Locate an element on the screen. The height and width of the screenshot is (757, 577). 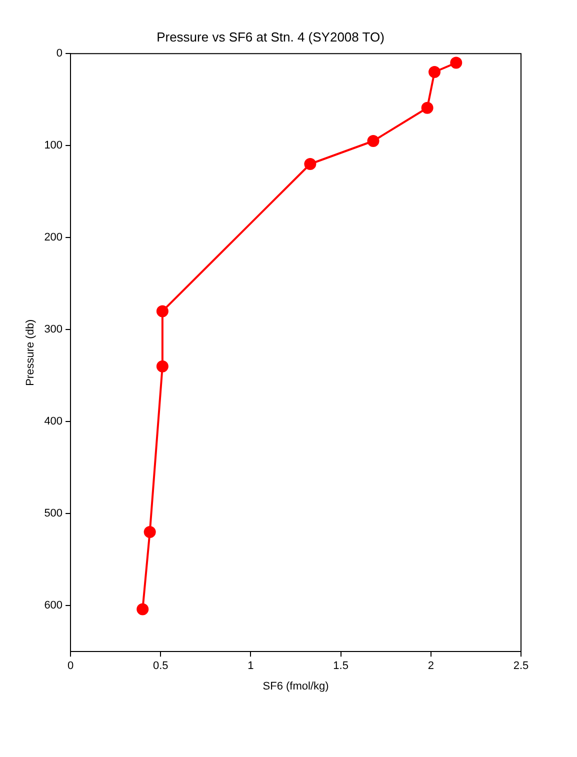
y-tick-label: 200 is located at coordinates (53, 238).